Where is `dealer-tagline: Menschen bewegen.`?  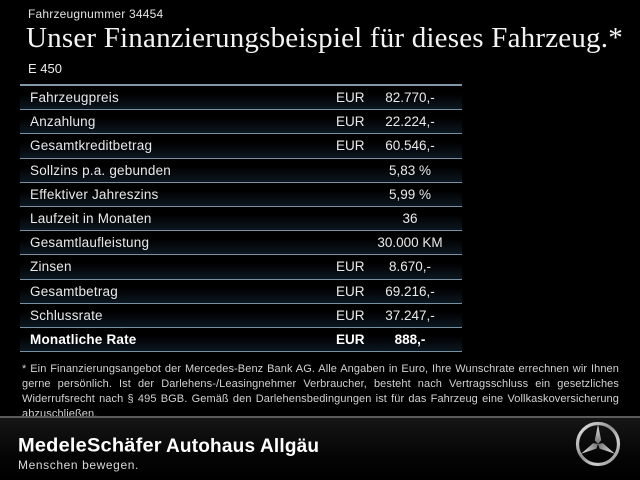
dealer-tagline: Menschen bewegen. is located at coordinates (78, 465).